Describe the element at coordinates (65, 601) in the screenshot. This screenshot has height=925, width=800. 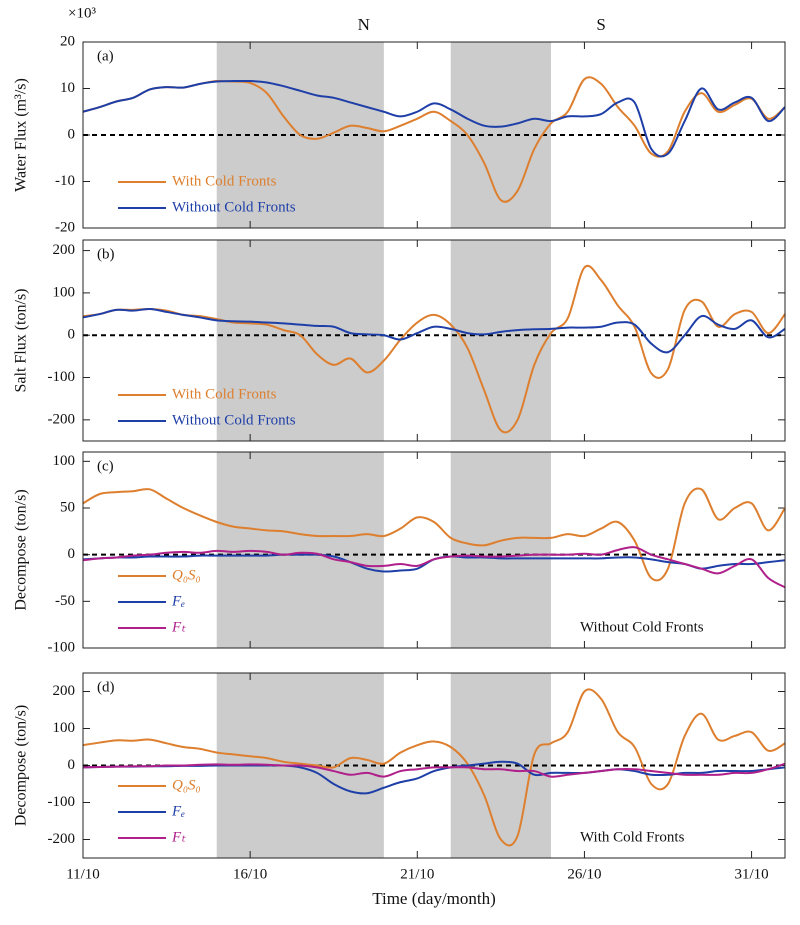
I see `y-tick-label: -50` at that location.